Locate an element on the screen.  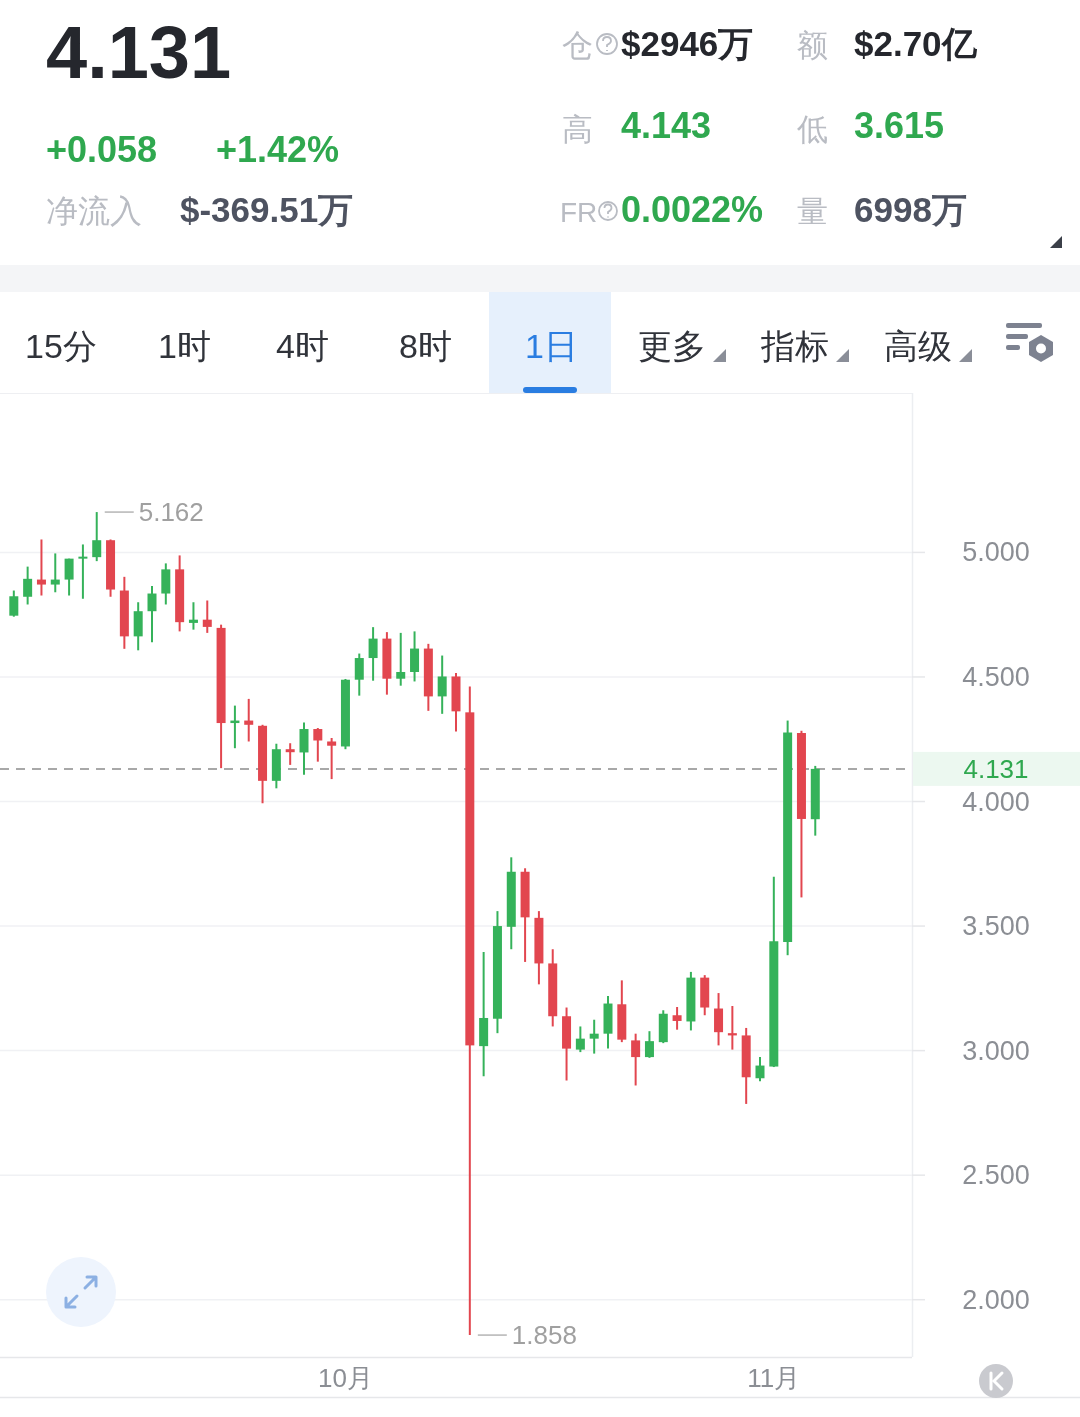
annotation: 额 is located at coordinates (812, 45).